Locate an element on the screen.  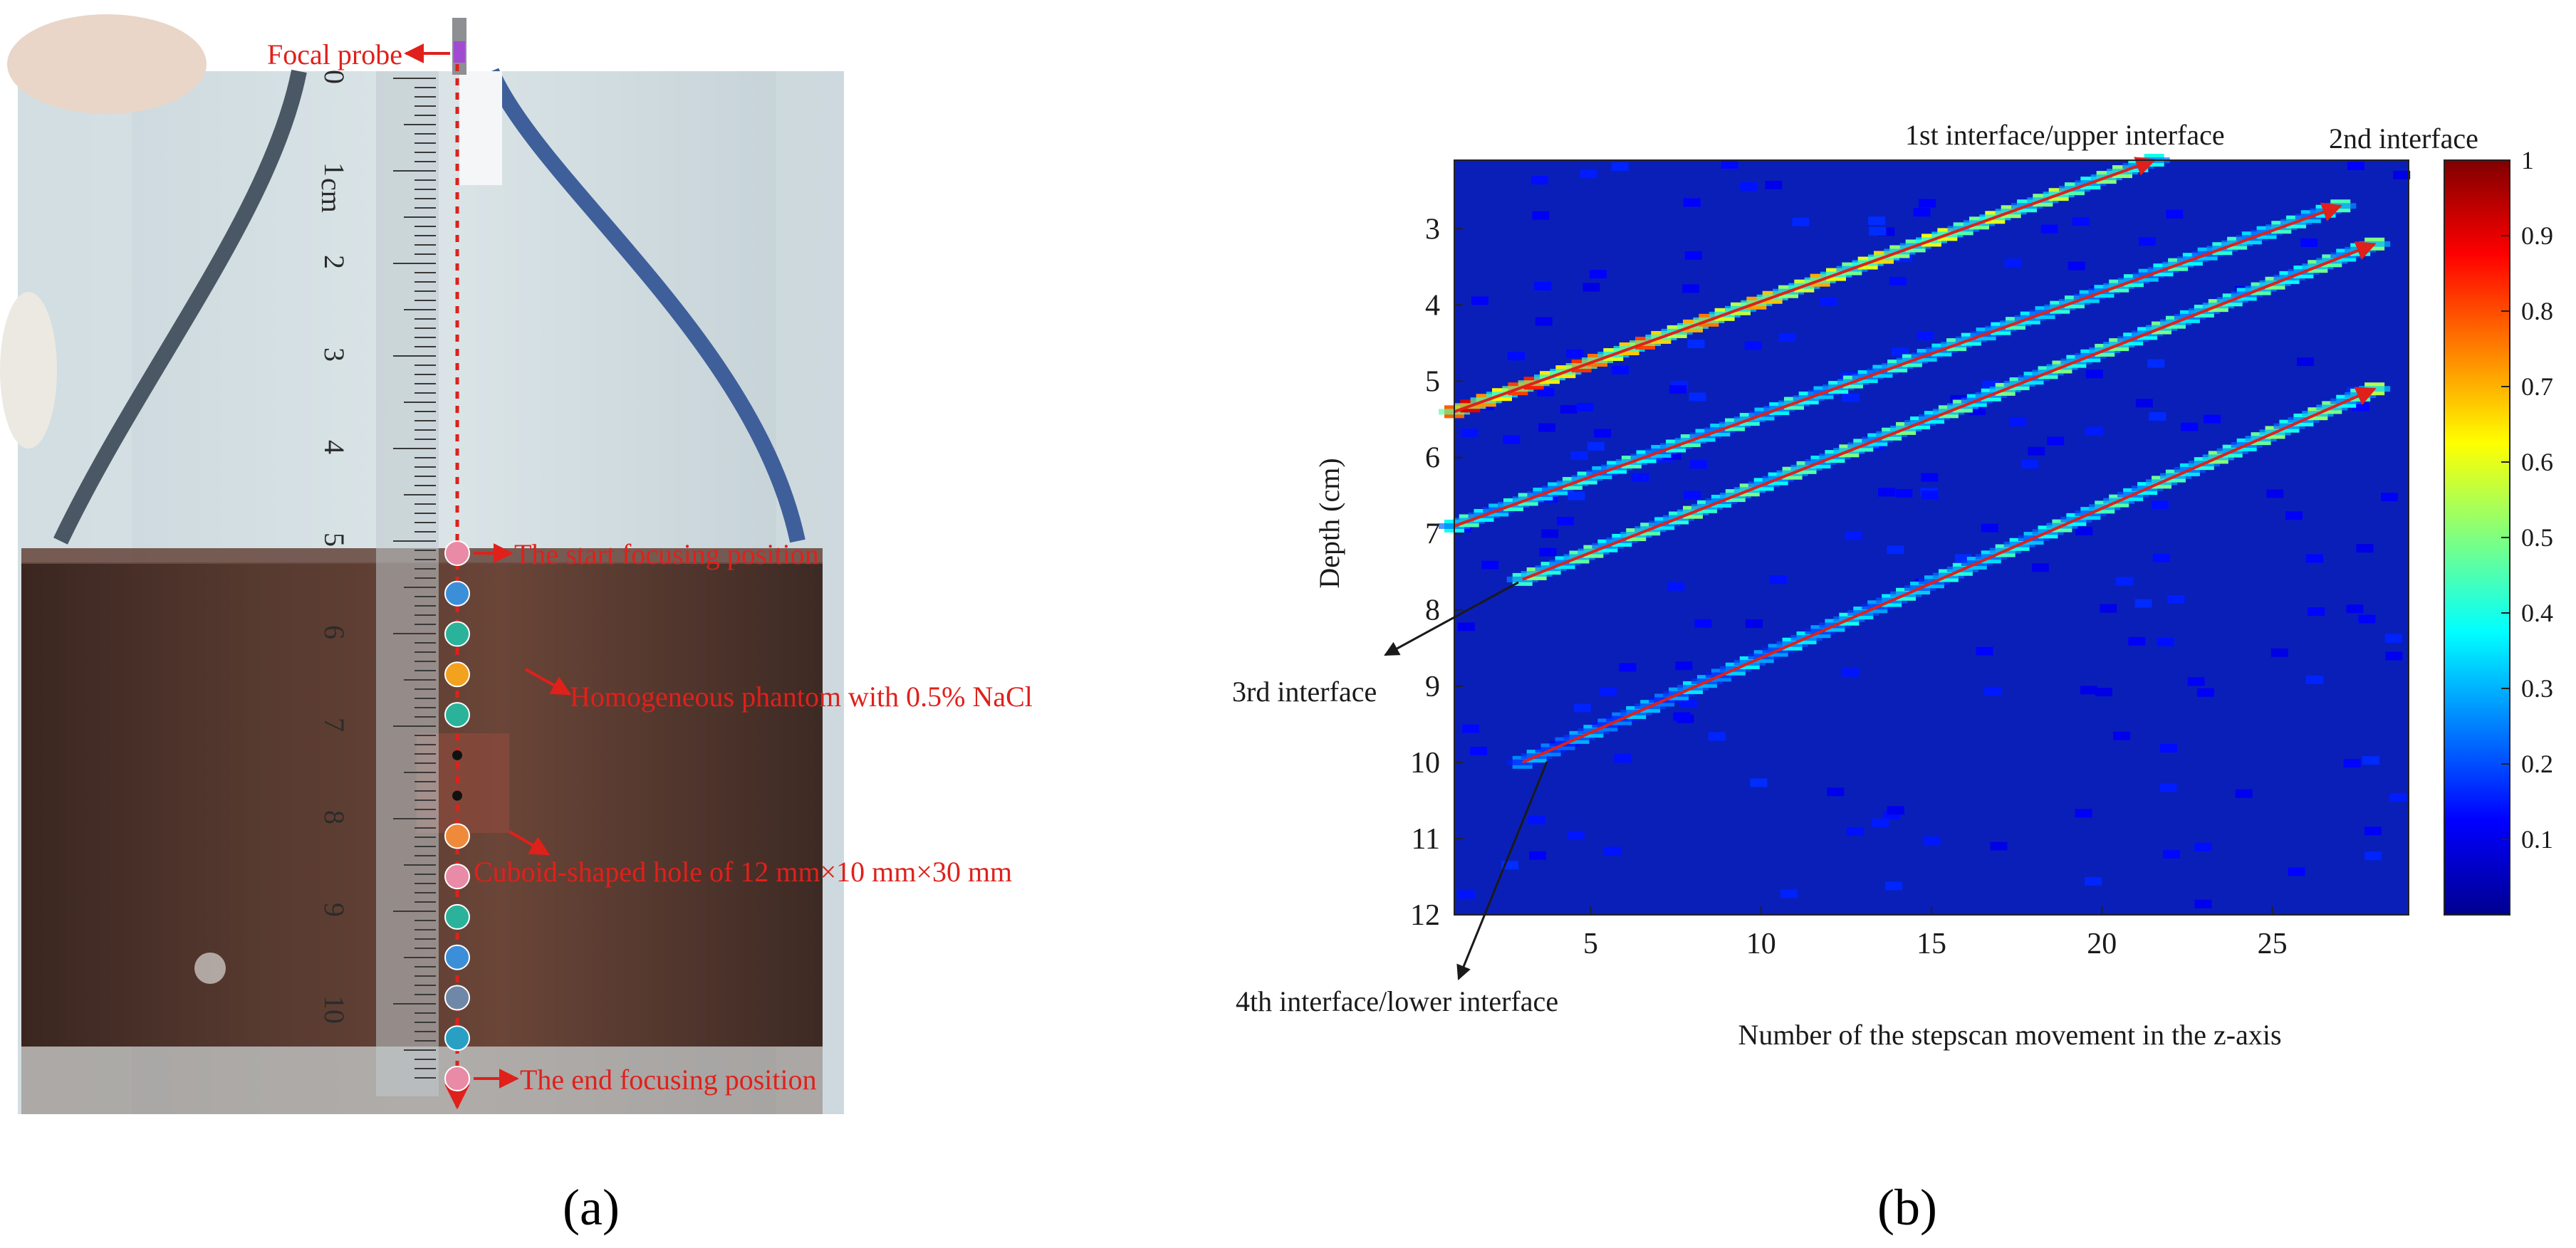
ruler-number: 4 is located at coordinates (334, 447).